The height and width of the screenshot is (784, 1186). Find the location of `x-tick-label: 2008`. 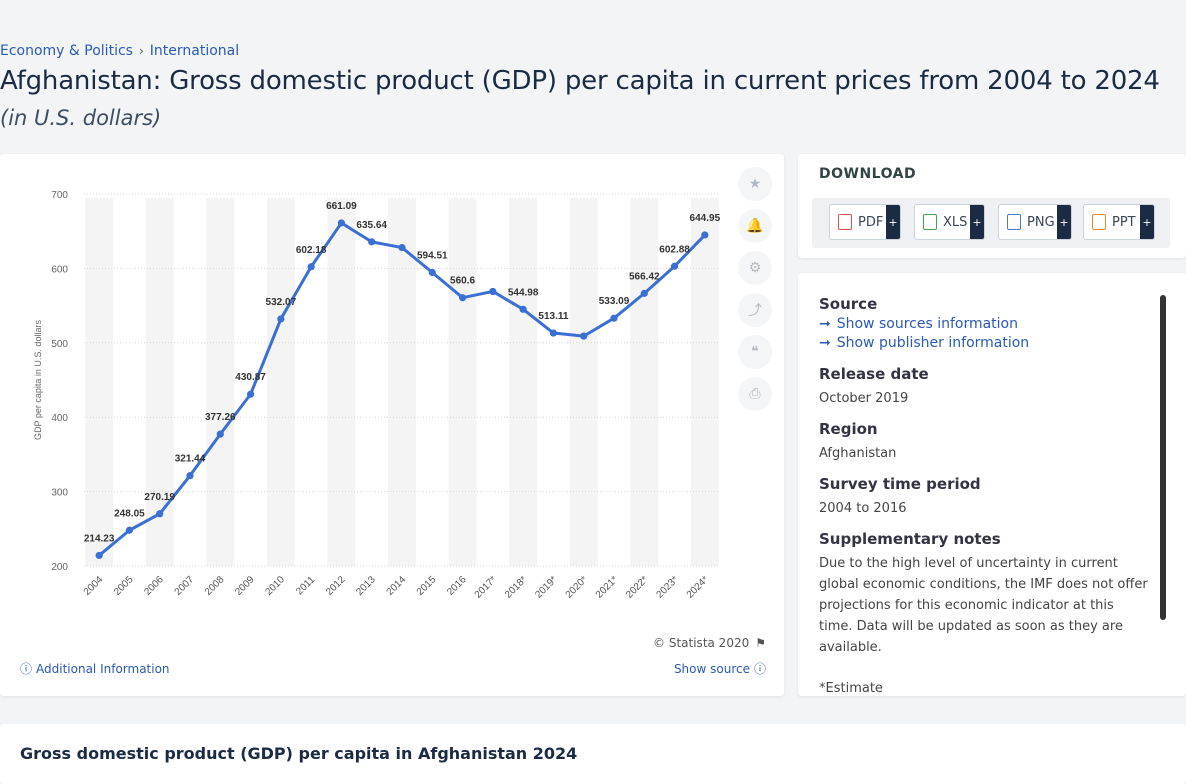

x-tick-label: 2008 is located at coordinates (215, 586).